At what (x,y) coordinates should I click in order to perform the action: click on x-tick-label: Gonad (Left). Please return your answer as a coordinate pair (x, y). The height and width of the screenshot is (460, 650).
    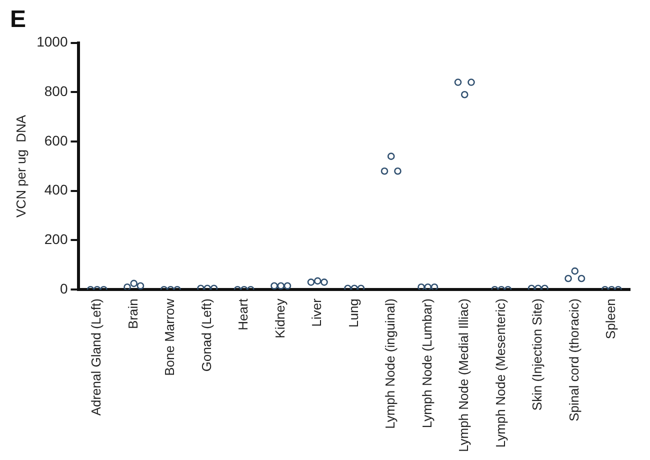
    Looking at the image, I should click on (206, 335).